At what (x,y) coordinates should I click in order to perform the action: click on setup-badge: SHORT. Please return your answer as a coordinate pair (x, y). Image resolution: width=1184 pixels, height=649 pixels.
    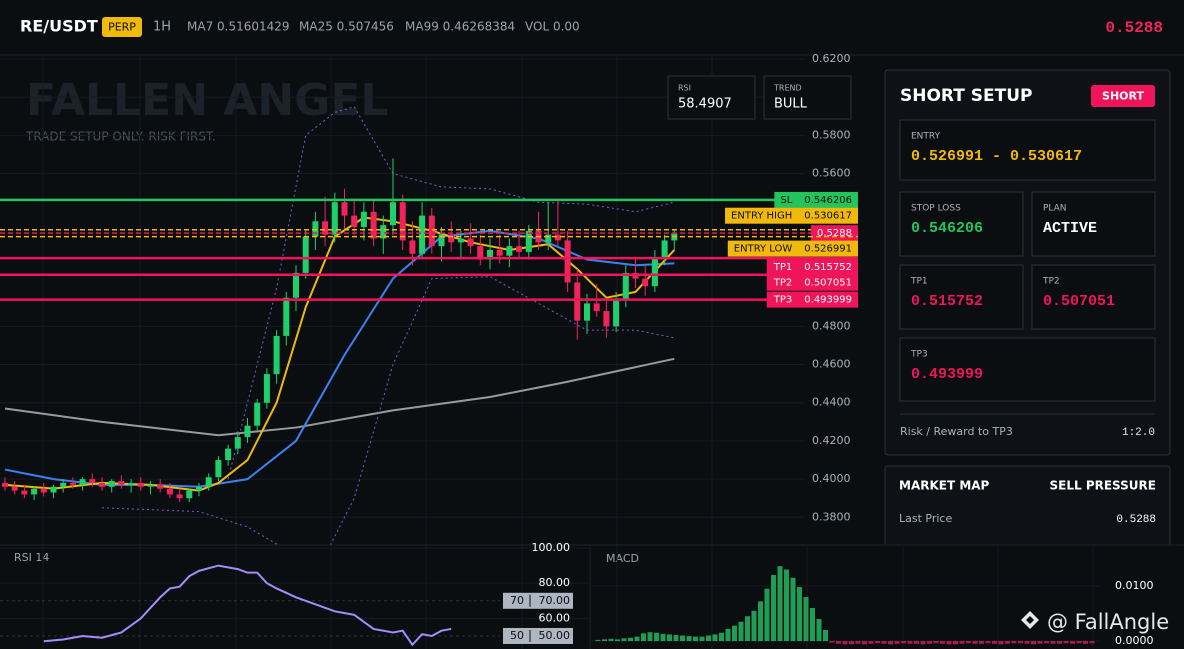
    Looking at the image, I should click on (1123, 96).